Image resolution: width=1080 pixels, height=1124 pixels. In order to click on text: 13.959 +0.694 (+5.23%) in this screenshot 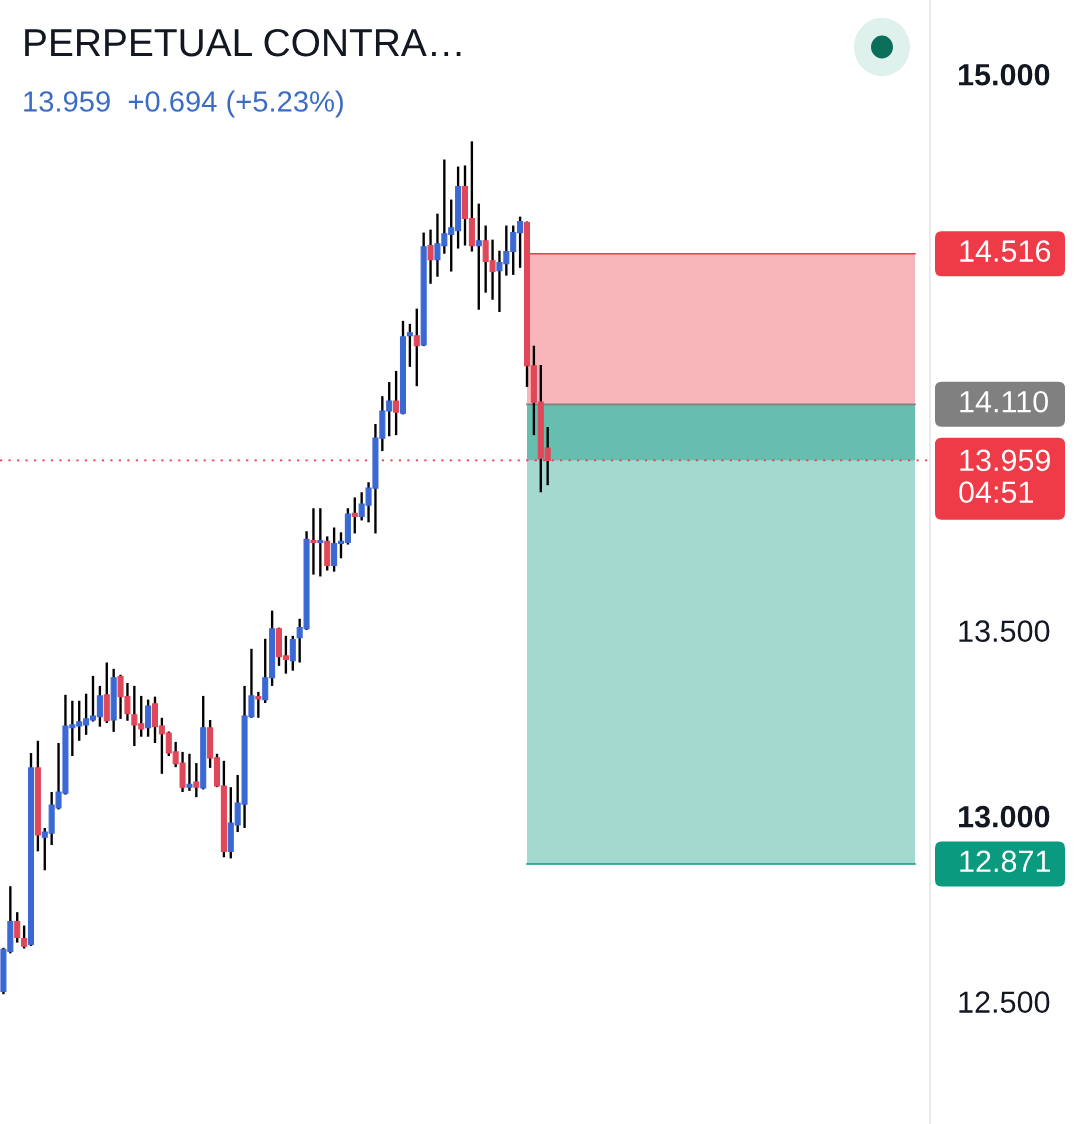, I will do `click(183, 104)`.